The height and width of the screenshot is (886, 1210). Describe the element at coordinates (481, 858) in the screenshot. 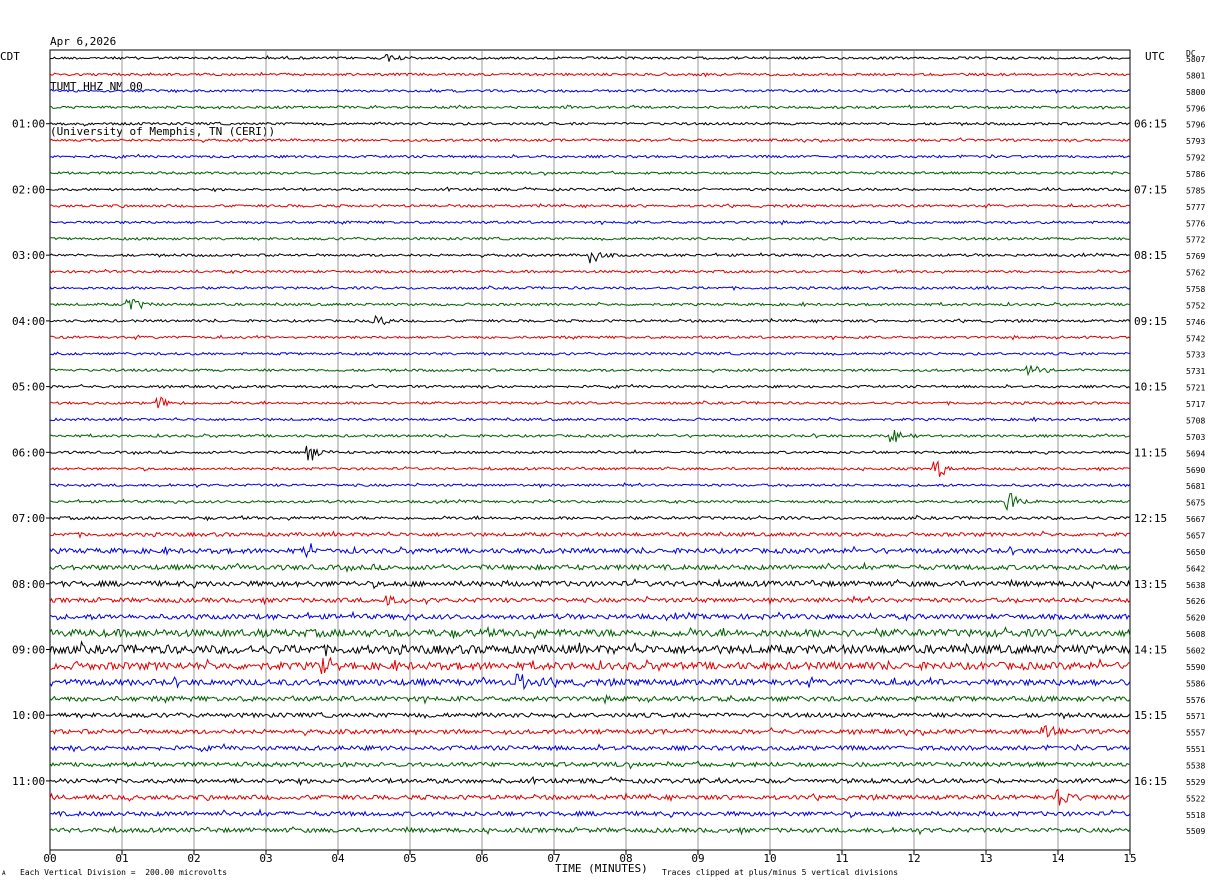

I see `x-tick-label: 06` at that location.